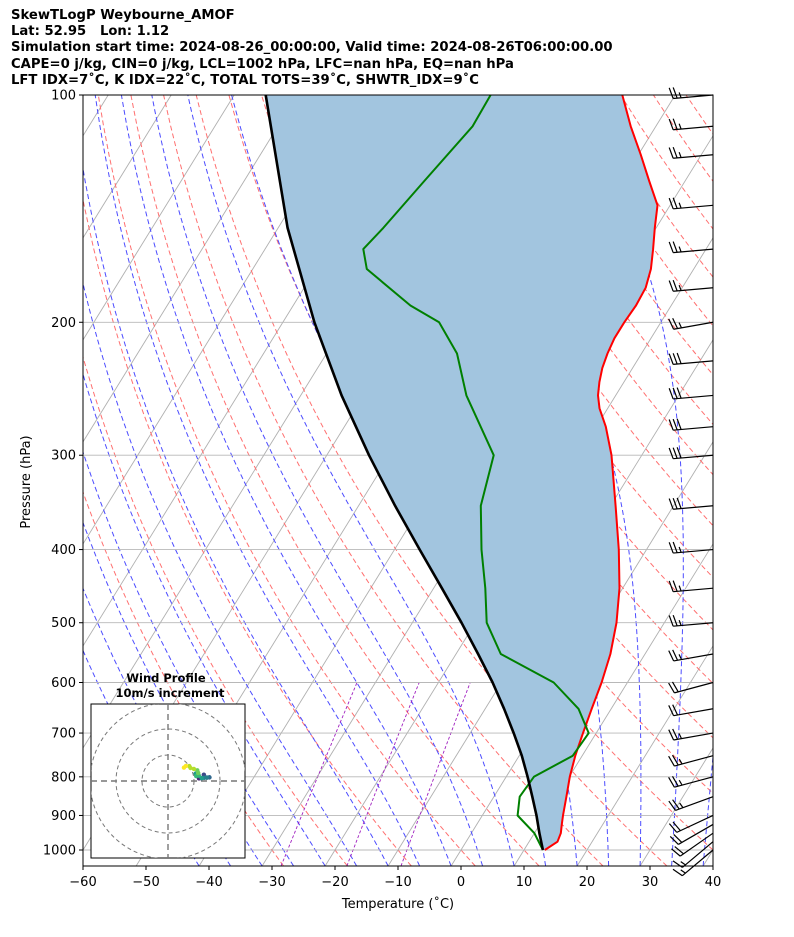  Describe the element at coordinates (397, 882) in the screenshot. I see `x-tick-label: −10` at that location.